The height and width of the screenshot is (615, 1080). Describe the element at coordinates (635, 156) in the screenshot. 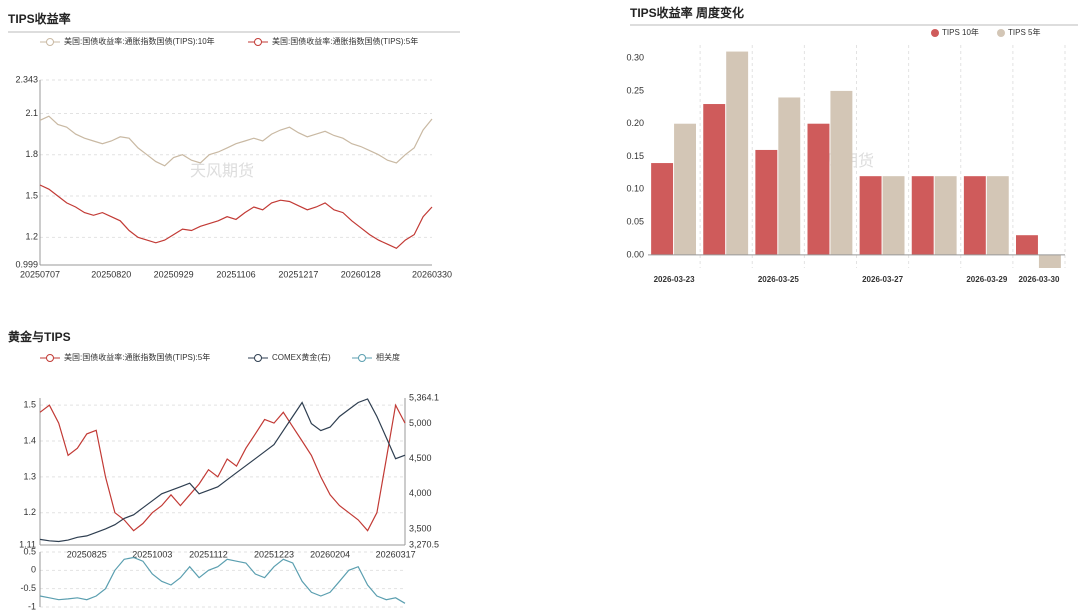

I see `y-tick-label: 0.15` at that location.